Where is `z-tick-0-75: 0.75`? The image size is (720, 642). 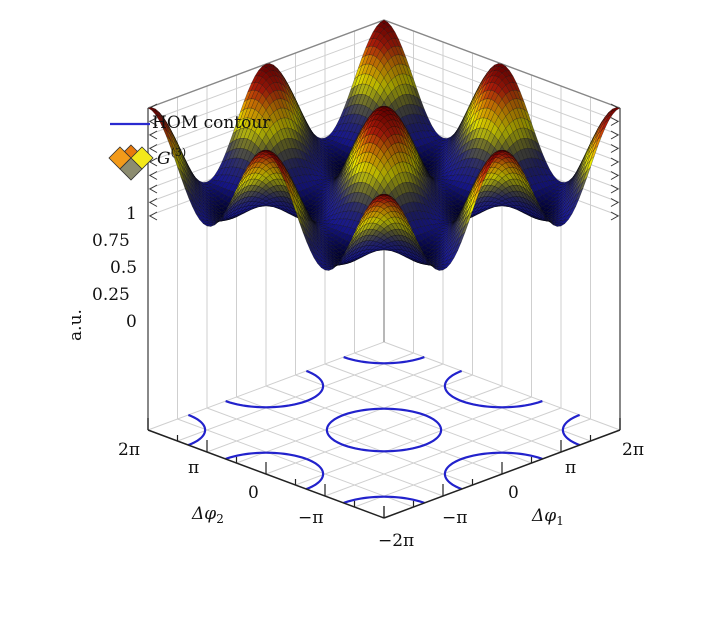 z-tick-0-75: 0.75 is located at coordinates (111, 241).